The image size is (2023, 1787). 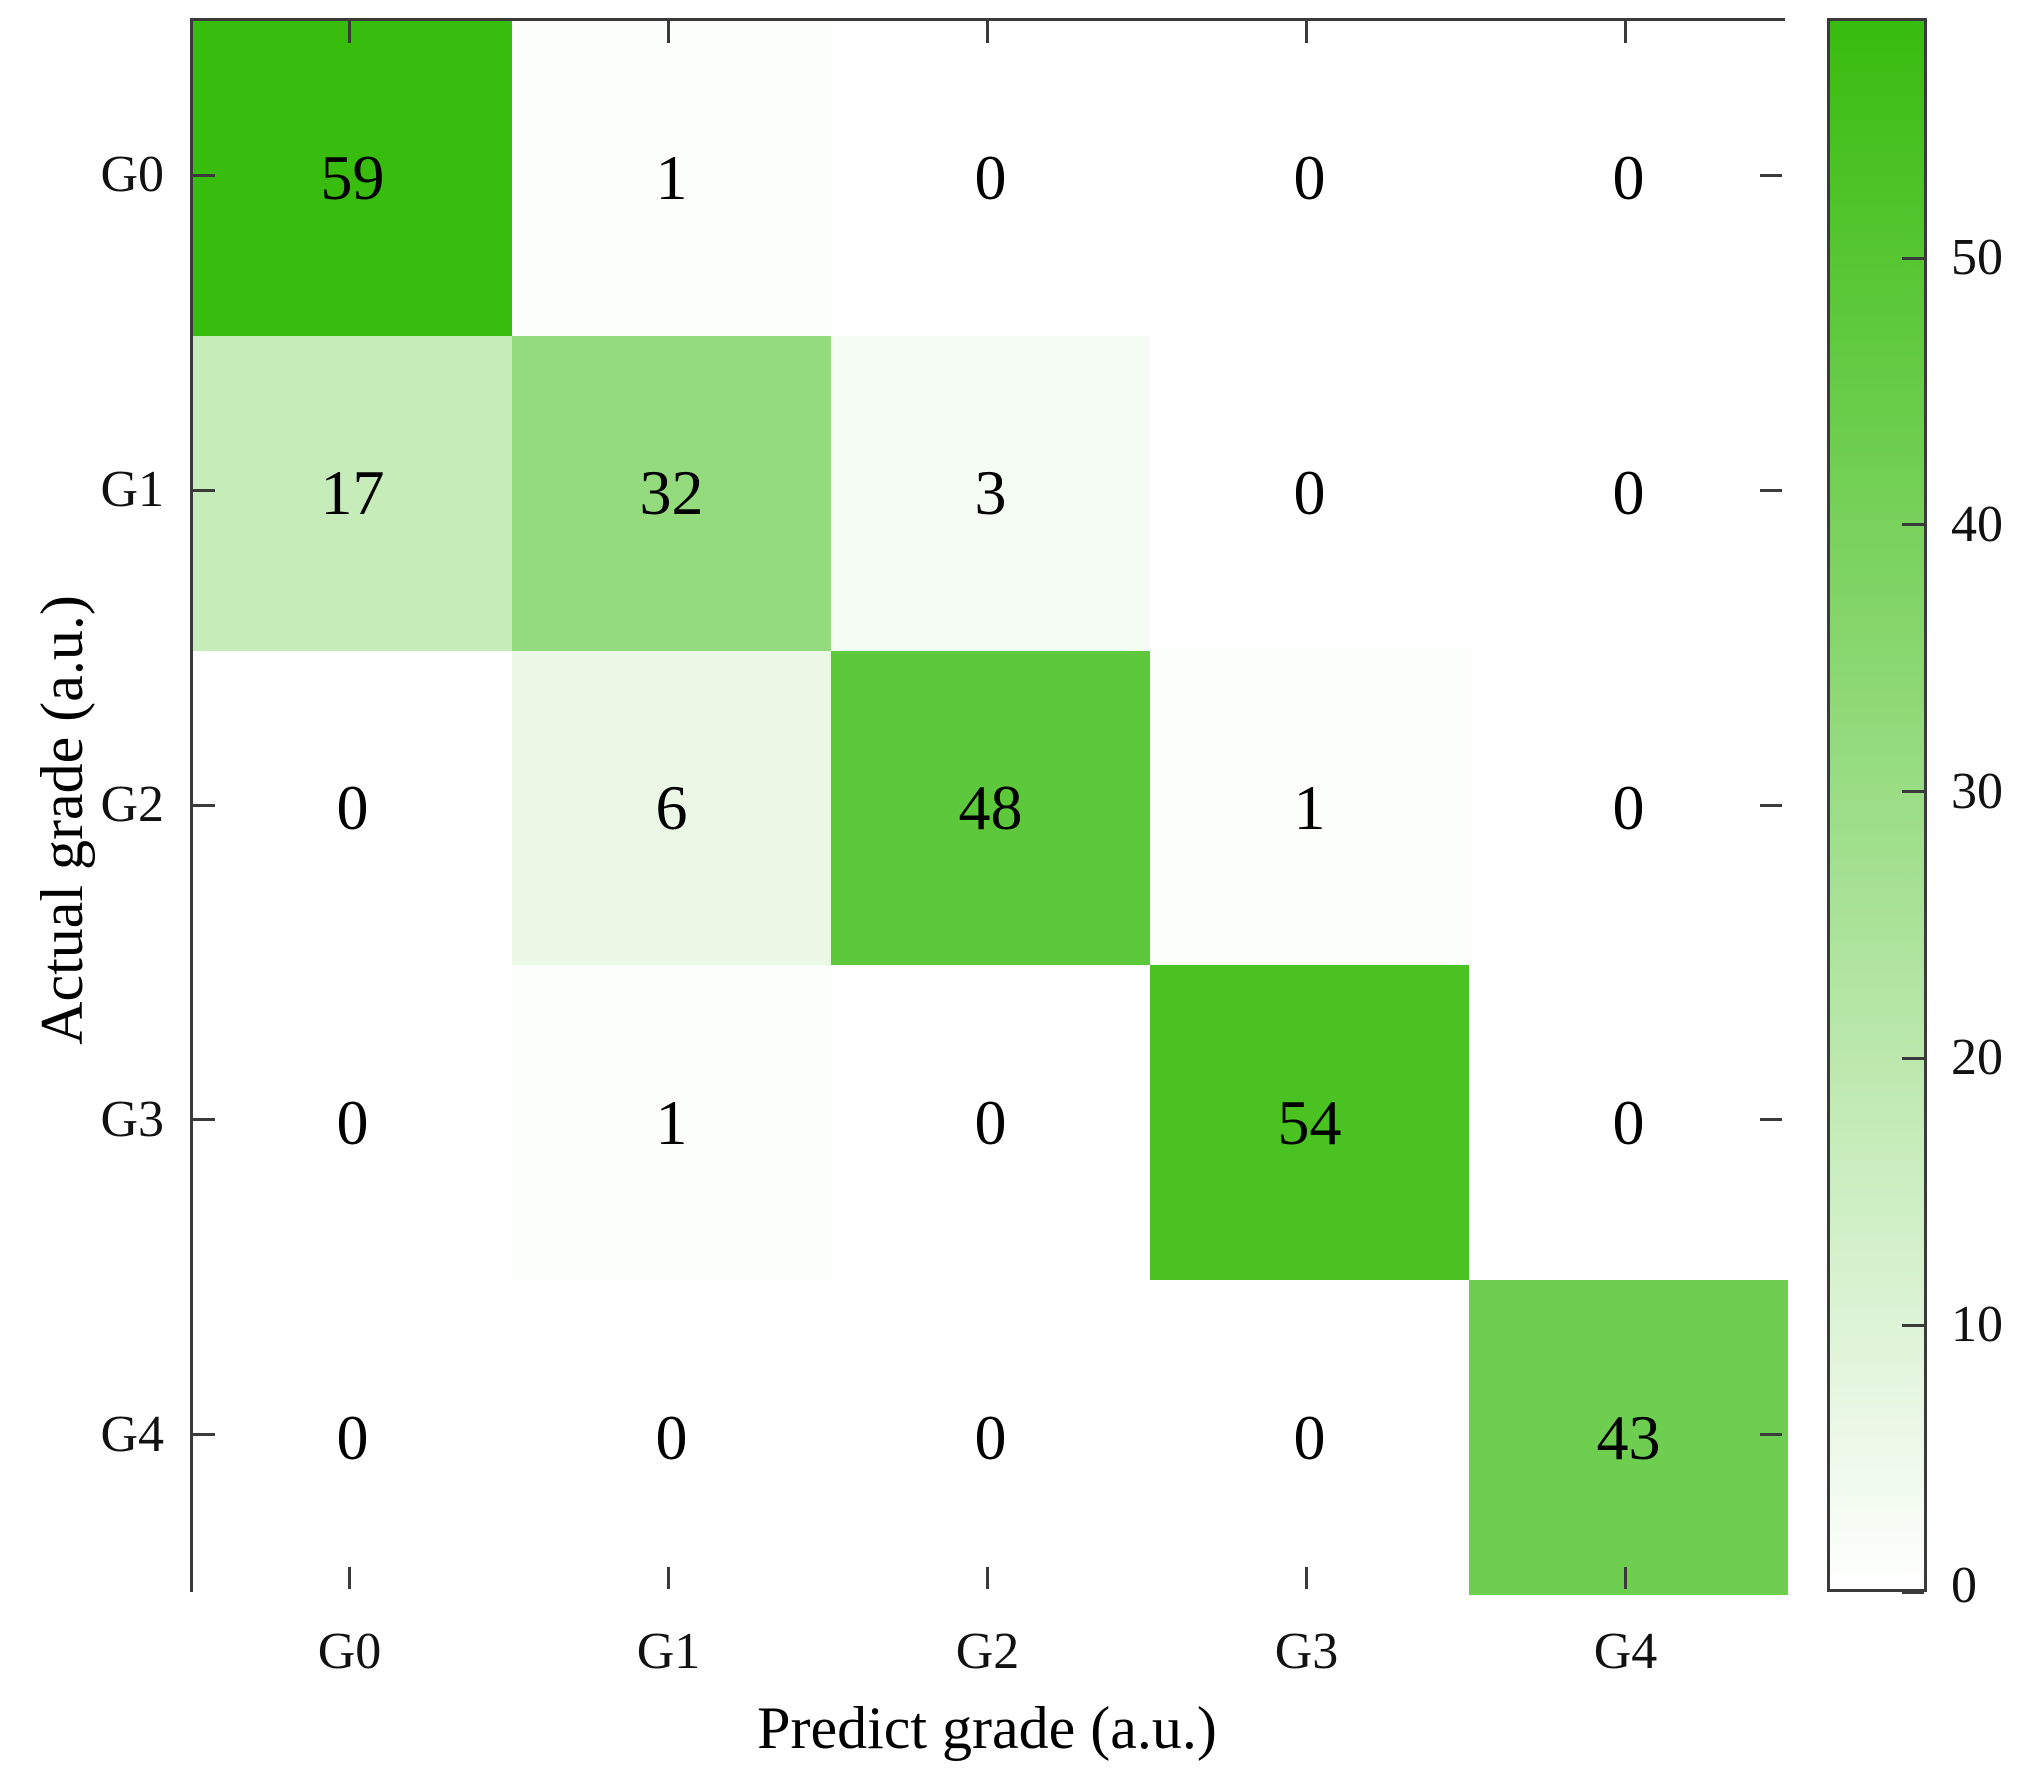 I want to click on x-tick-label: G1, so click(x=668, y=1651).